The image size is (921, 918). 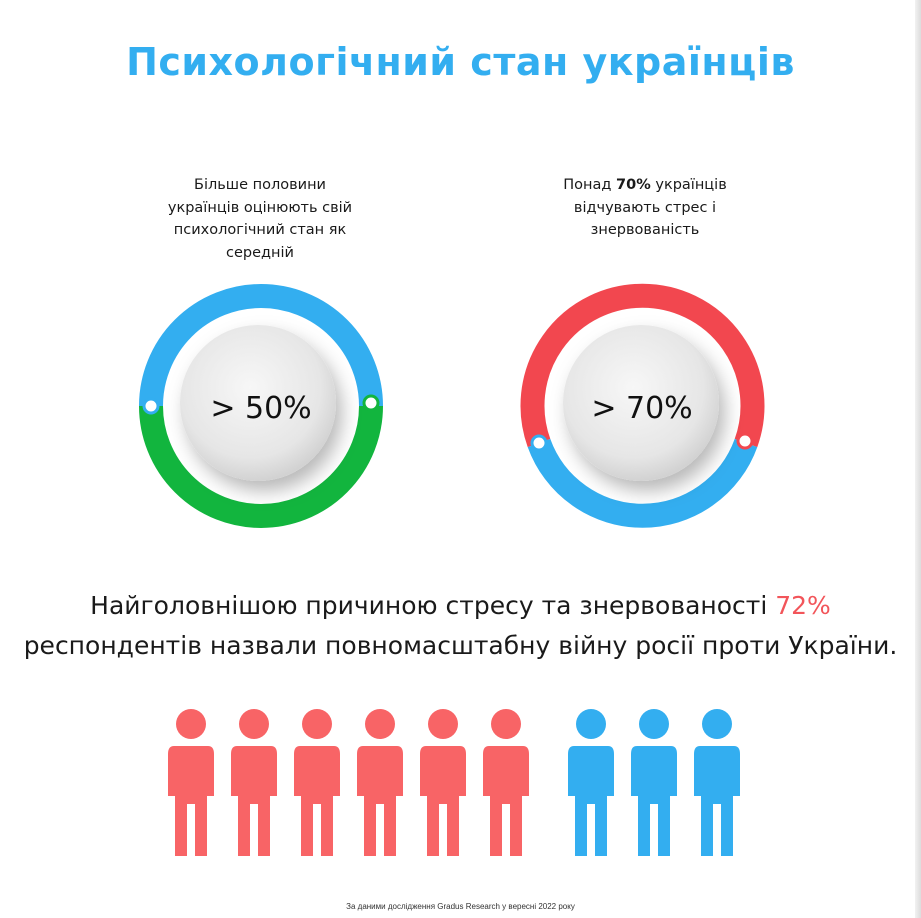 What do you see at coordinates (745, 441) in the screenshot?
I see `right-ring-marker-right` at bounding box center [745, 441].